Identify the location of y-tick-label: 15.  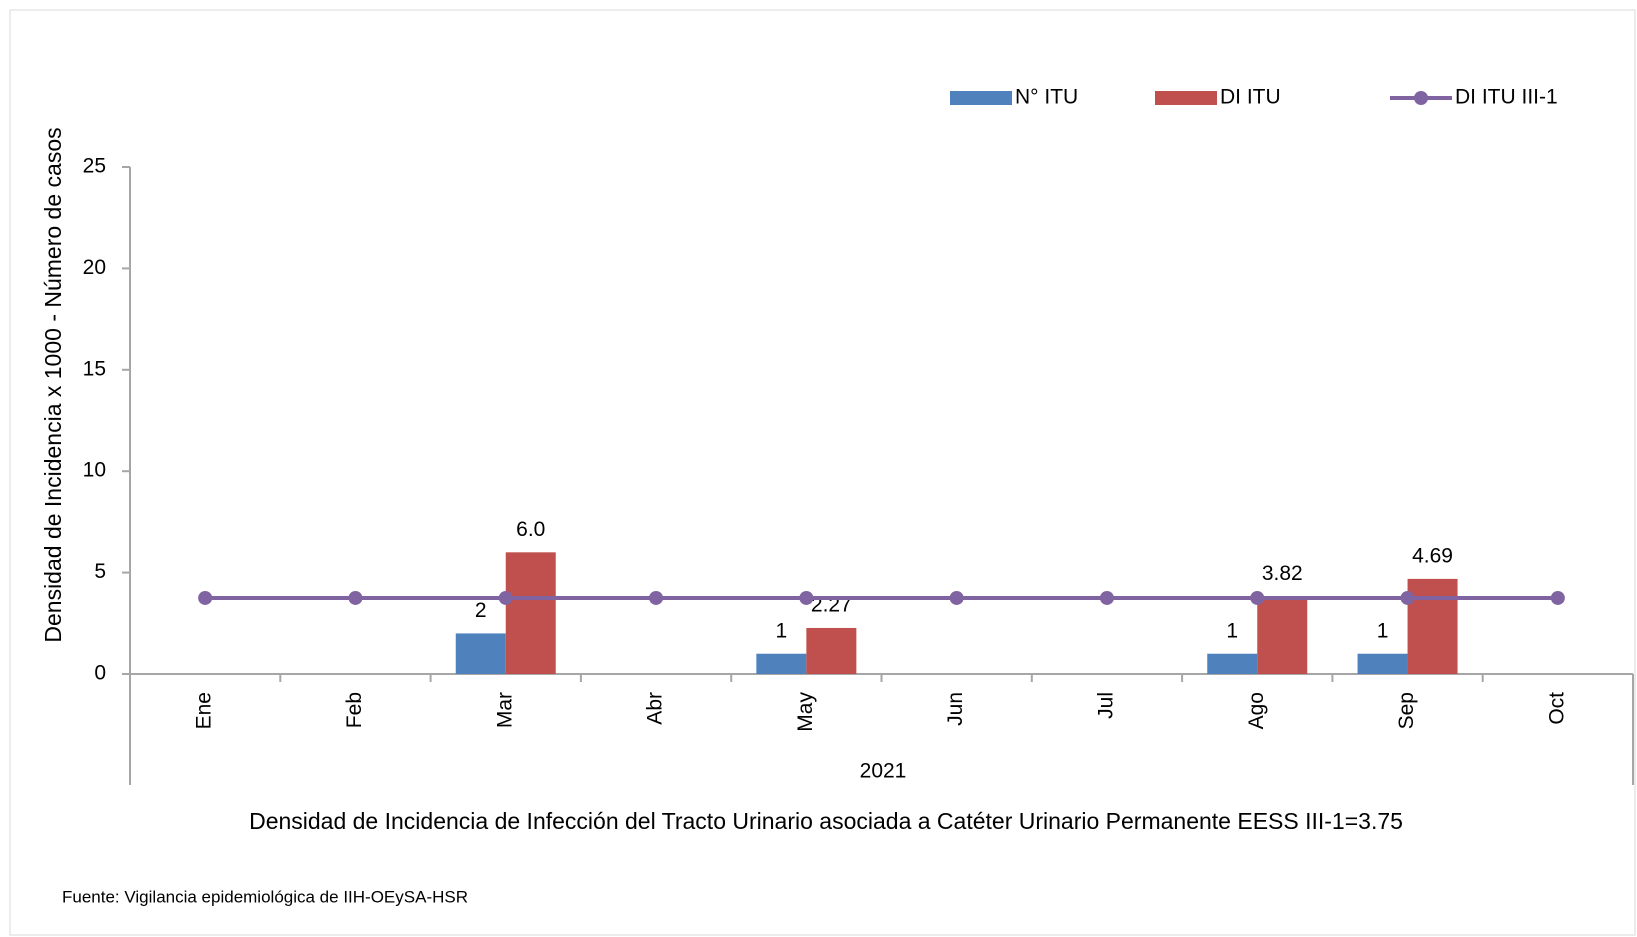
(94, 368).